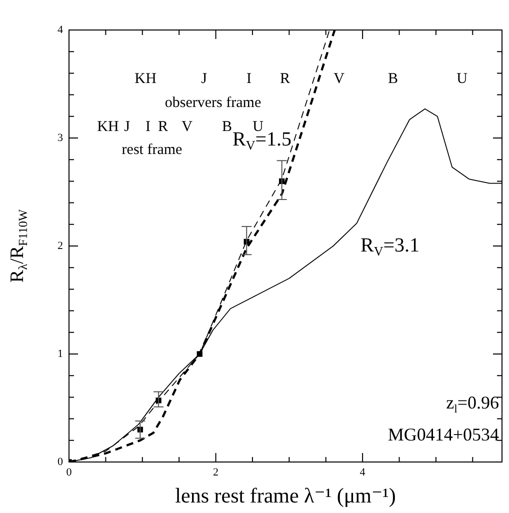 This screenshot has height=513, width=509. Describe the element at coordinates (152, 150) in the screenshot. I see `annotation: rest frame` at that location.